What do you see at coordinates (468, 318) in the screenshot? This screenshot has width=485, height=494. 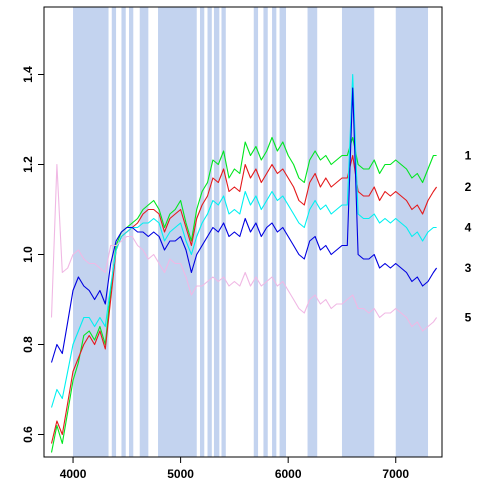 I see `series-label-5: 5` at bounding box center [468, 318].